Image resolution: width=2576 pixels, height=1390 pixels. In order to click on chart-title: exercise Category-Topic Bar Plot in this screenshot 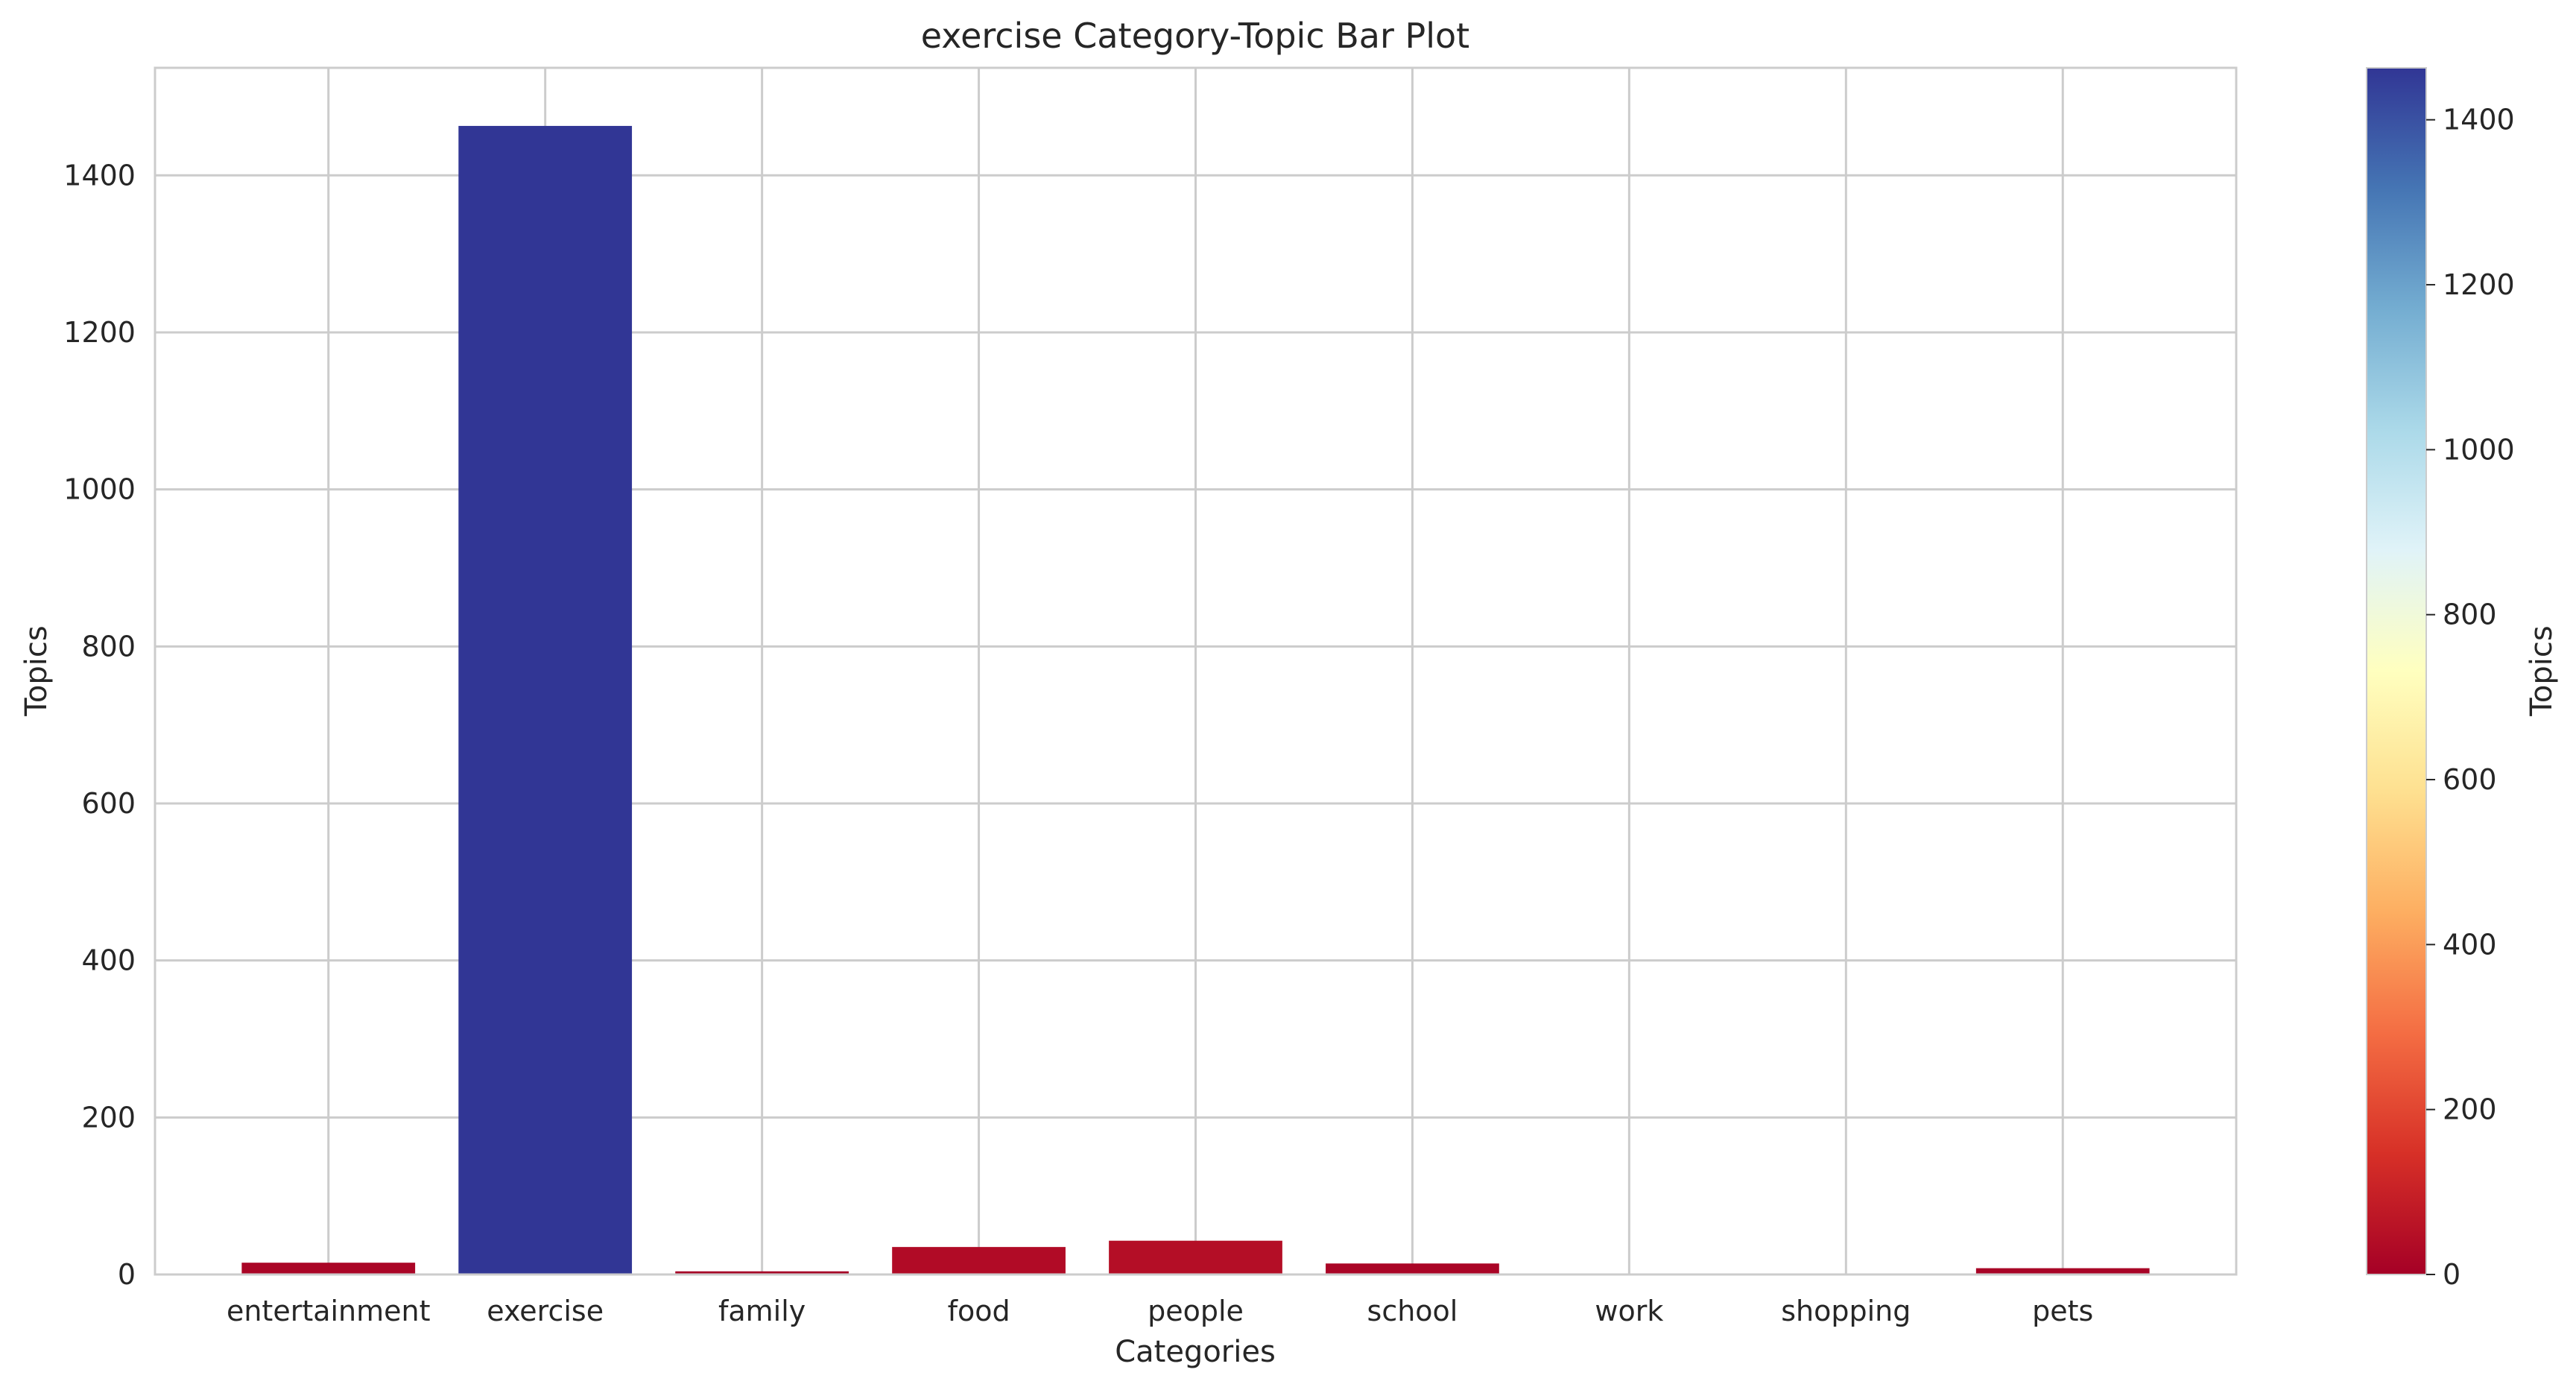, I will do `click(1195, 36)`.